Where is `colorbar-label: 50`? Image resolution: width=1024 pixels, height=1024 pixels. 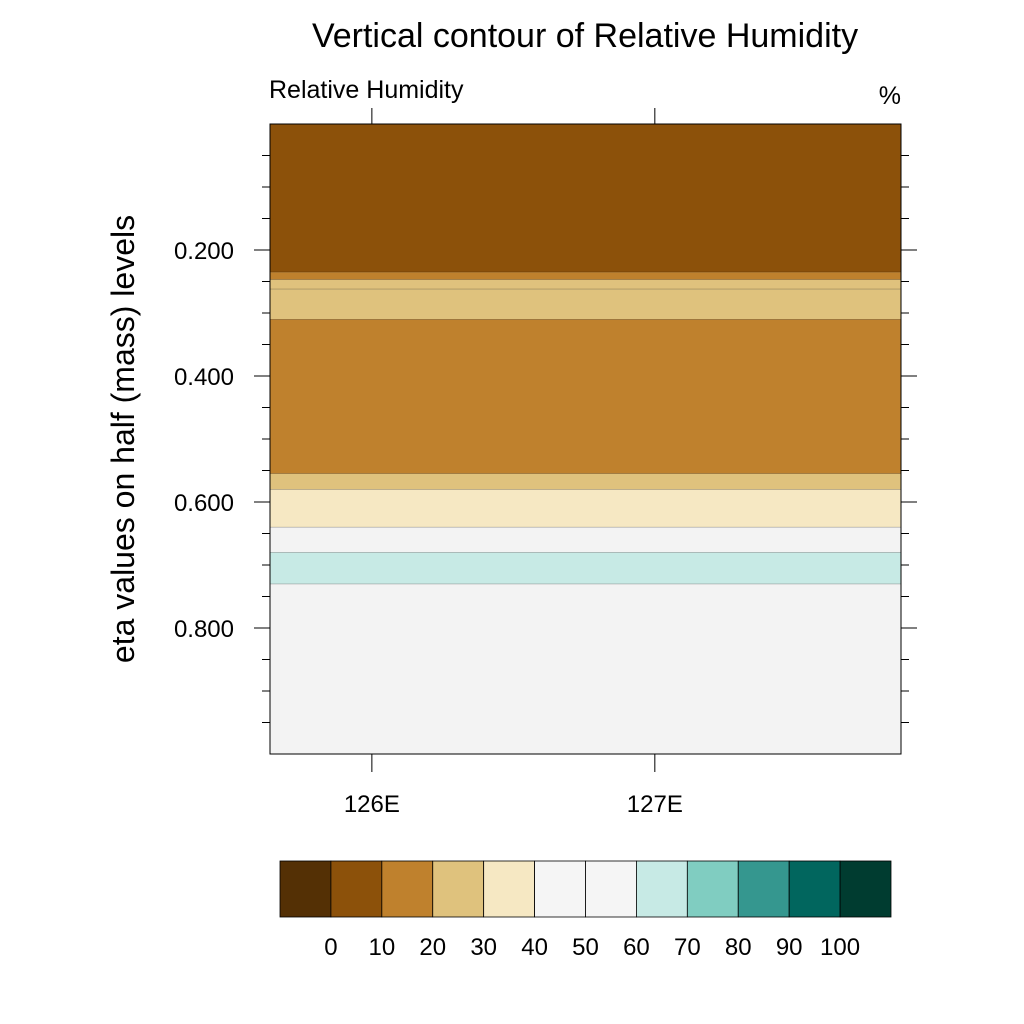
colorbar-label: 50 is located at coordinates (585, 947).